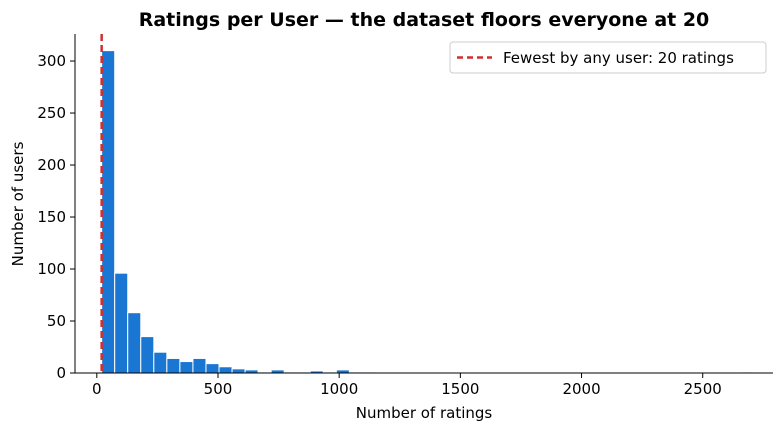  What do you see at coordinates (703, 389) in the screenshot?
I see `x-tick-label: 2500` at bounding box center [703, 389].